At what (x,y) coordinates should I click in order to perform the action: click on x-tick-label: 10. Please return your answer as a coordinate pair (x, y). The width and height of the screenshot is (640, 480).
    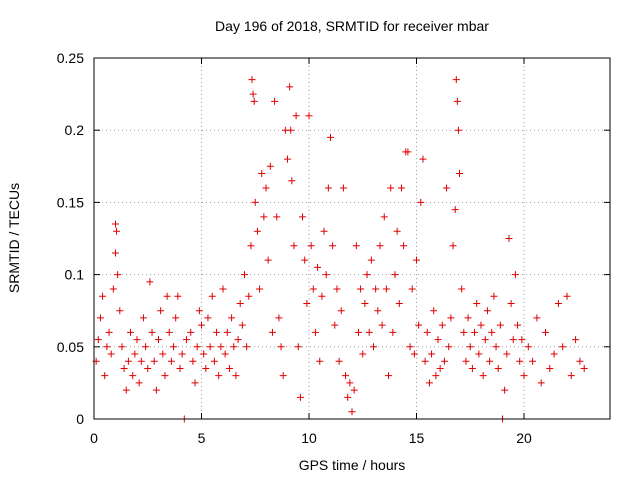
    Looking at the image, I should click on (309, 438).